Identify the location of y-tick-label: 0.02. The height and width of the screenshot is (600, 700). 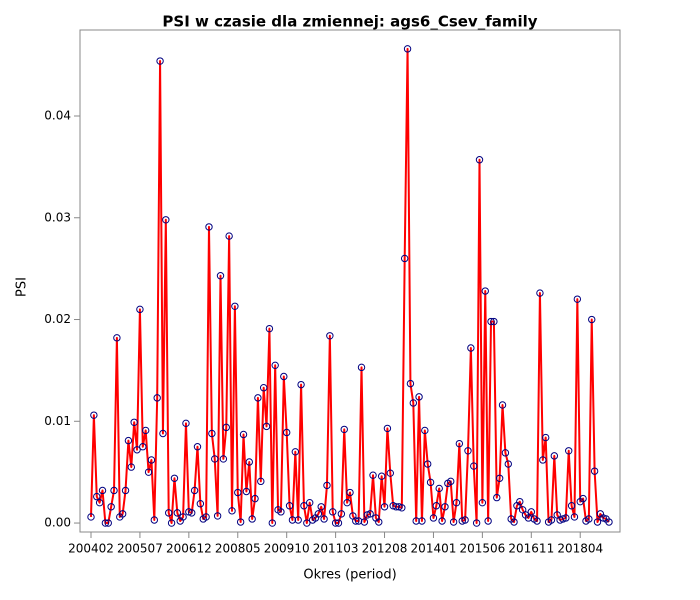
(57, 319).